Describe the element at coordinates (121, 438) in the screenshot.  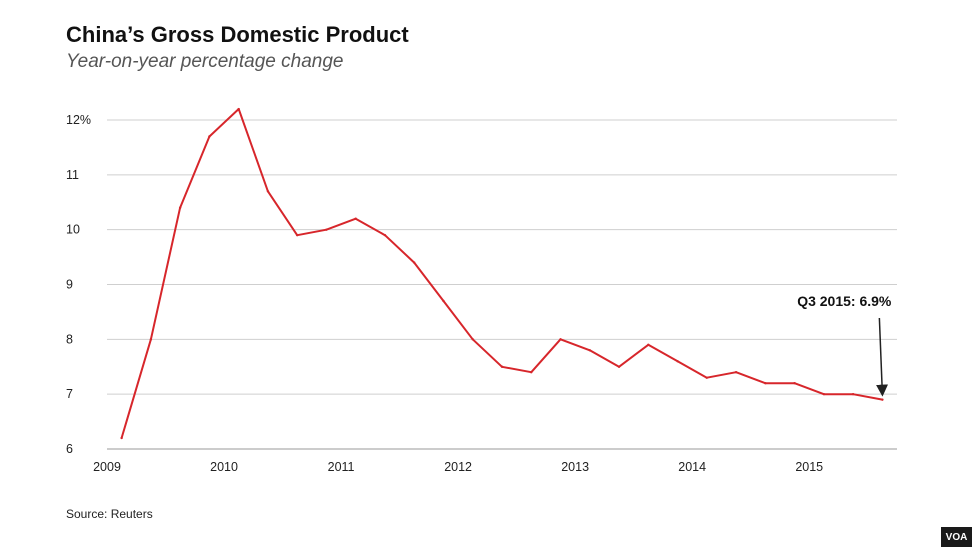
I see `data-point-q1-2009` at that location.